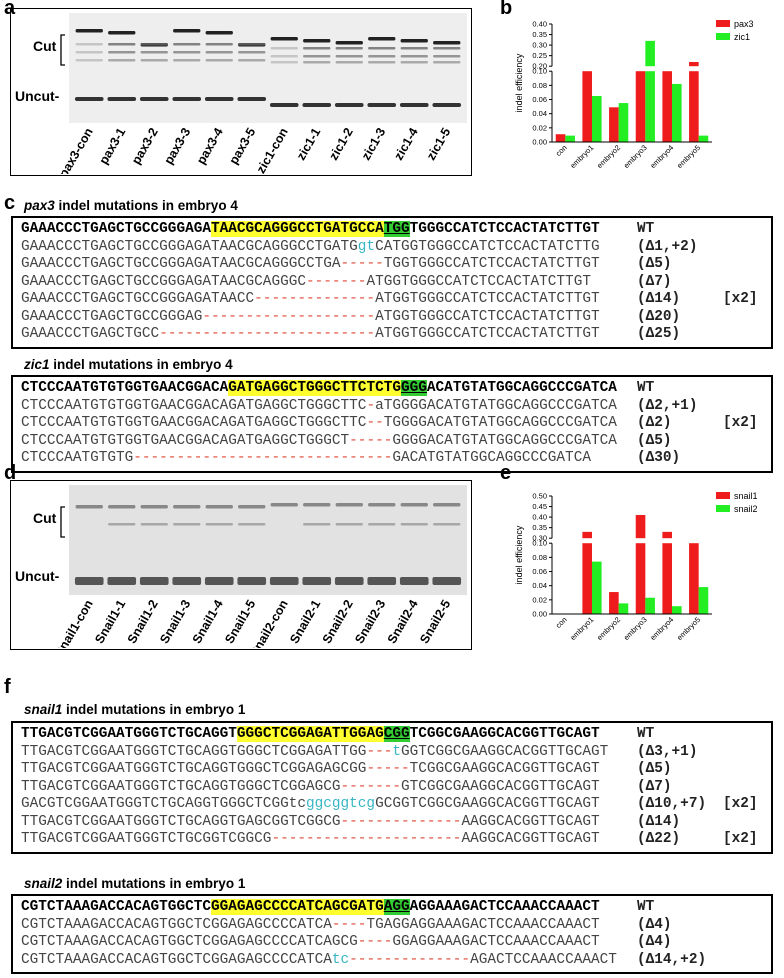 The width and height of the screenshot is (784, 978). I want to click on sequence-segment: CGTCTAAAGACCACAGTGGCTCGGAGAGCCCCATCAGCG, so click(189, 942).